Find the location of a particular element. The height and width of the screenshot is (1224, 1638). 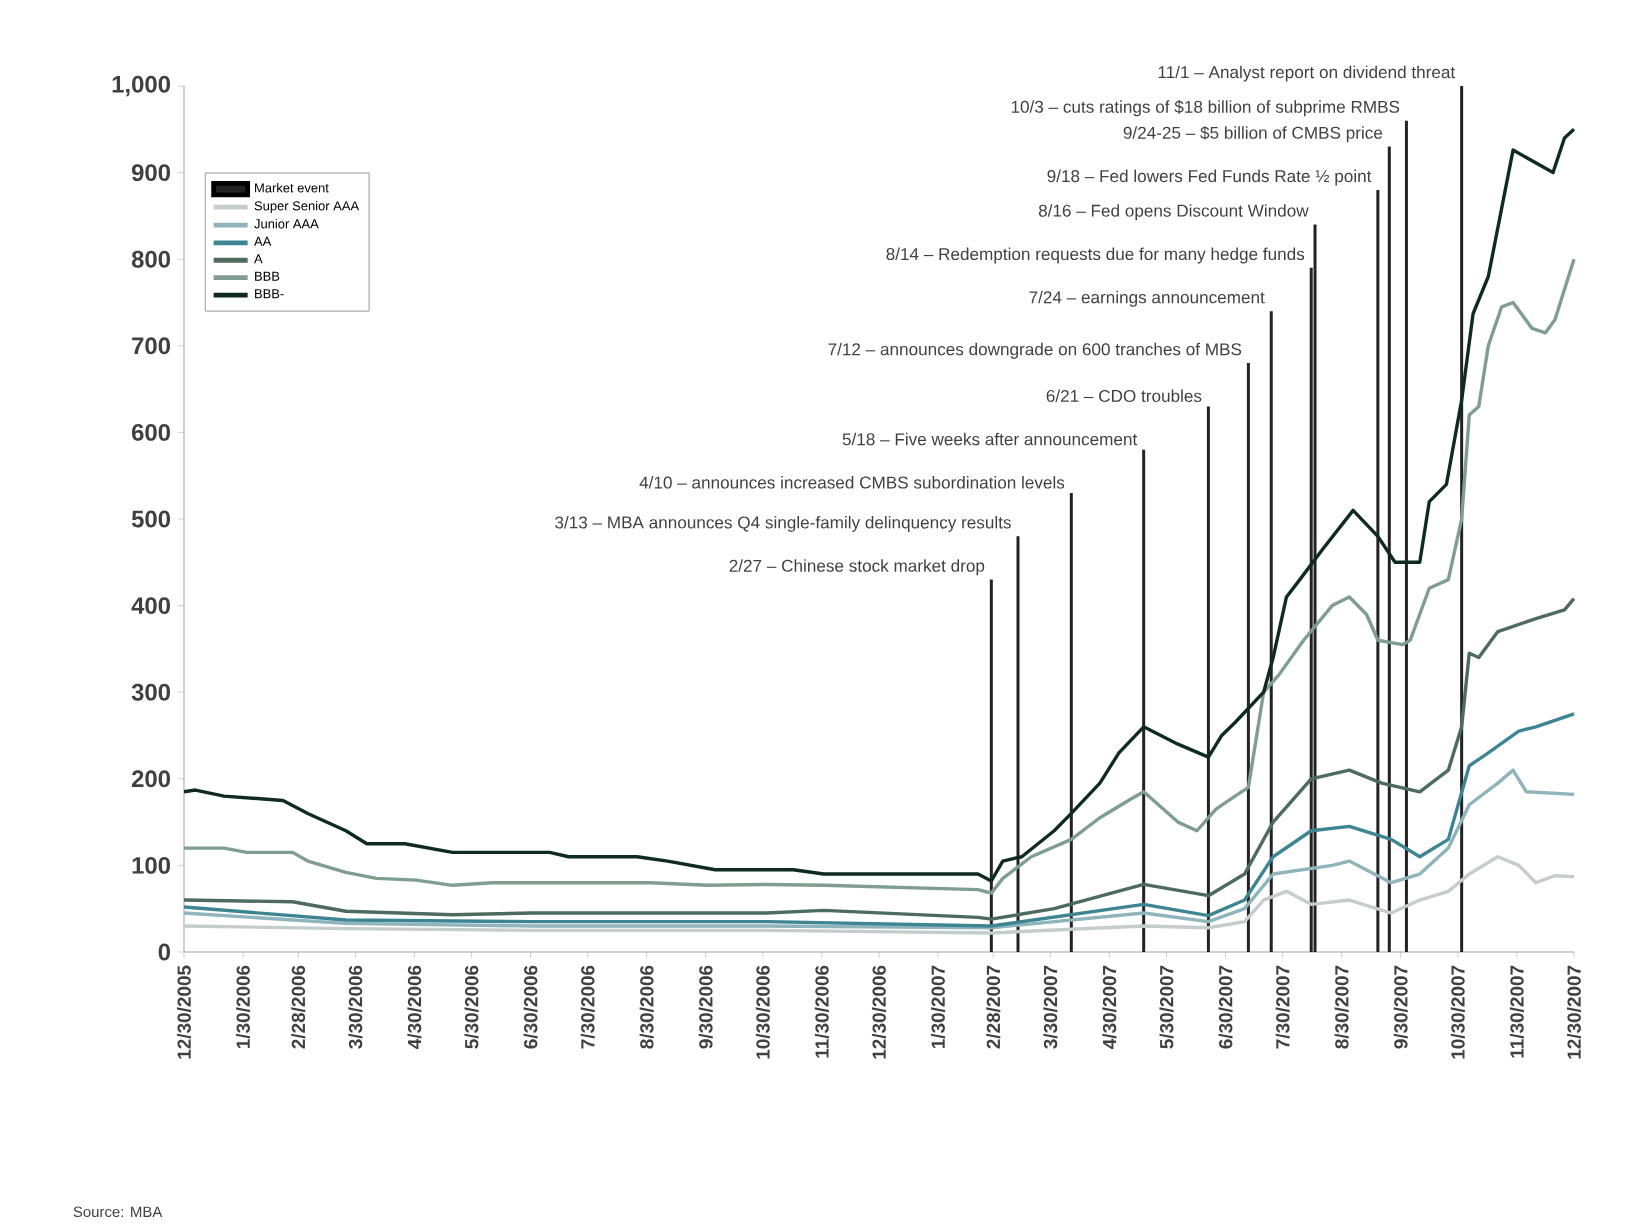

annotation: 9/24-25 – $5 billion of CMBS price is located at coordinates (1253, 134).